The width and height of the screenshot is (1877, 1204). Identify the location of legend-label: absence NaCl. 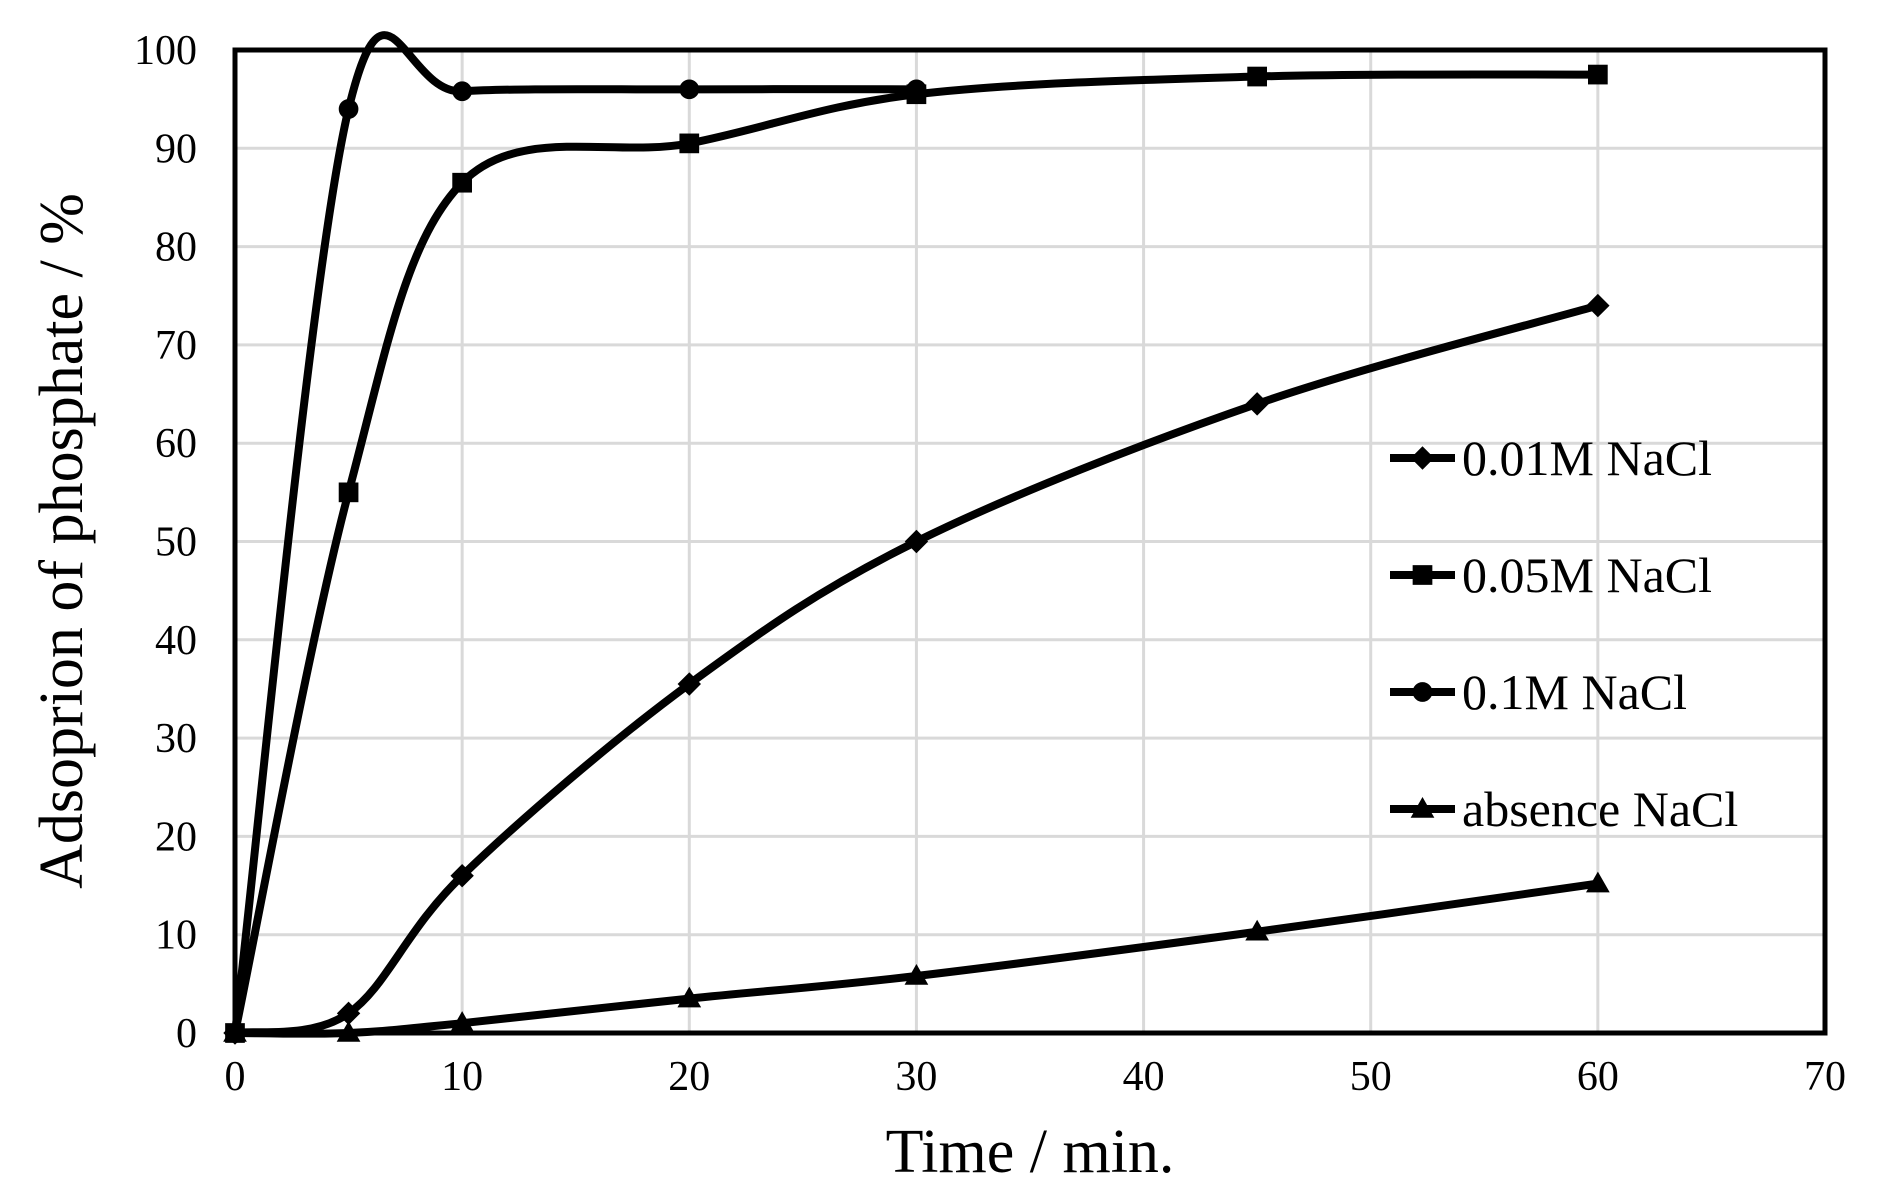
(1600, 809).